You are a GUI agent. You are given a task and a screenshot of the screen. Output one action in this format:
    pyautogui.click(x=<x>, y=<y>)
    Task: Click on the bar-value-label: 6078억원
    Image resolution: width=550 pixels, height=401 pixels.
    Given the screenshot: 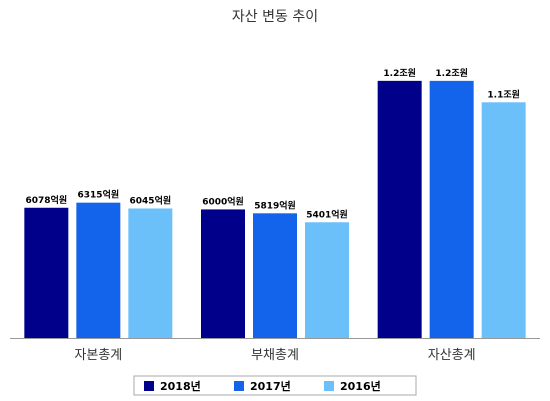 What is the action you would take?
    pyautogui.click(x=47, y=200)
    